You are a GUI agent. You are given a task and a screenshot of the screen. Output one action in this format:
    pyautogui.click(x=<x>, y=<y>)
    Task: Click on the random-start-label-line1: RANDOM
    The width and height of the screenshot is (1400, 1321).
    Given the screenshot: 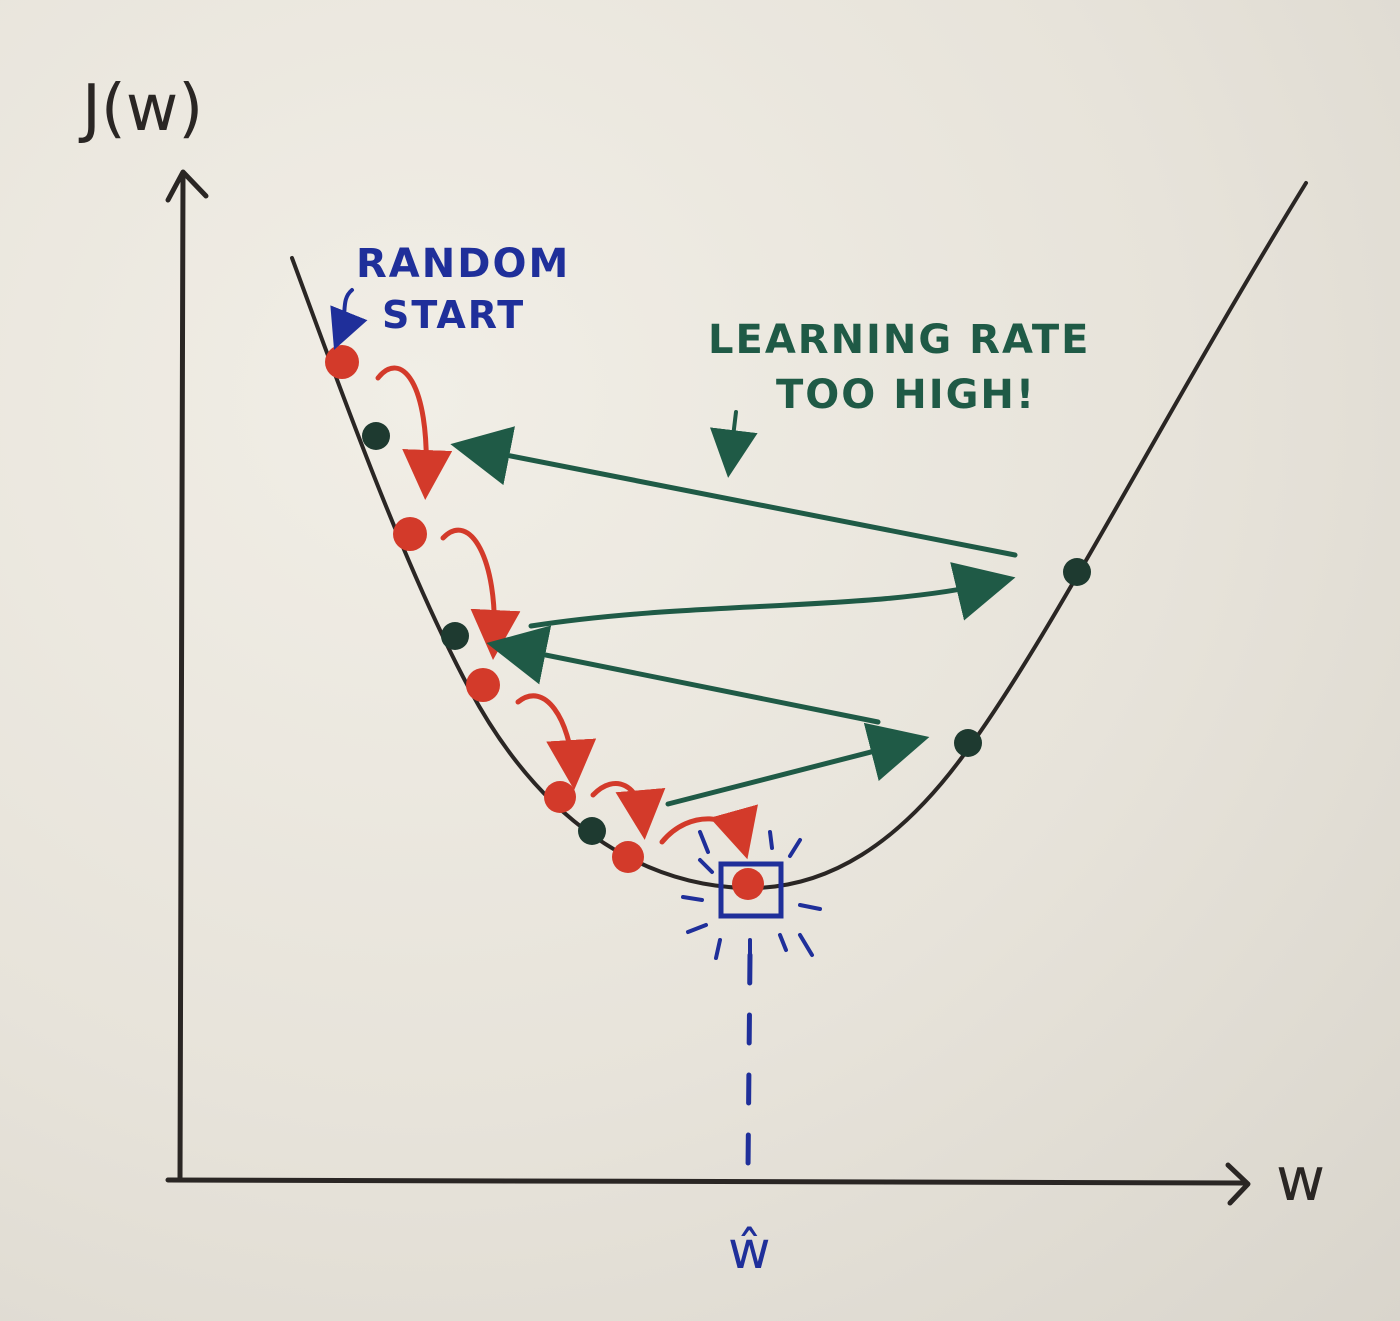 What is the action you would take?
    pyautogui.click(x=463, y=264)
    